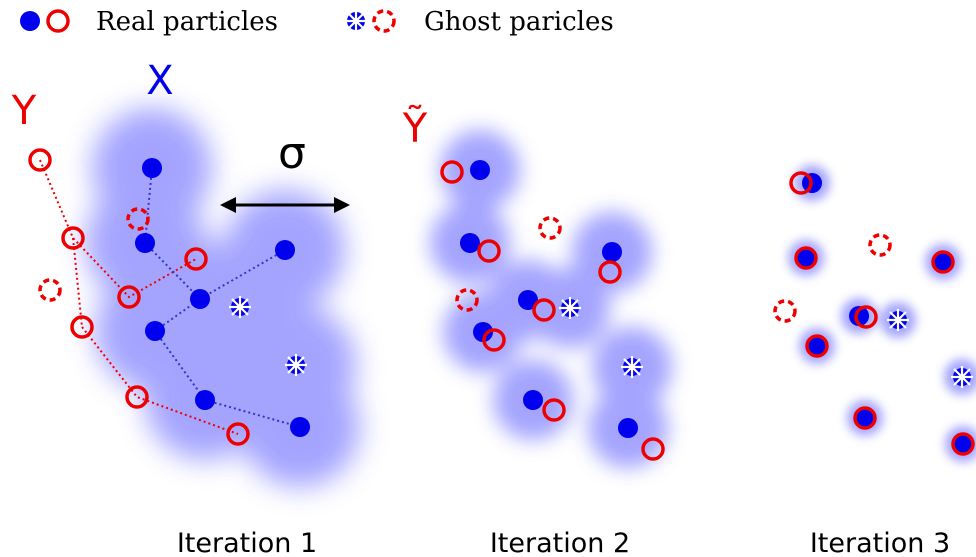  Describe the element at coordinates (247, 542) in the screenshot. I see `iteration-label: Iteration 1` at that location.